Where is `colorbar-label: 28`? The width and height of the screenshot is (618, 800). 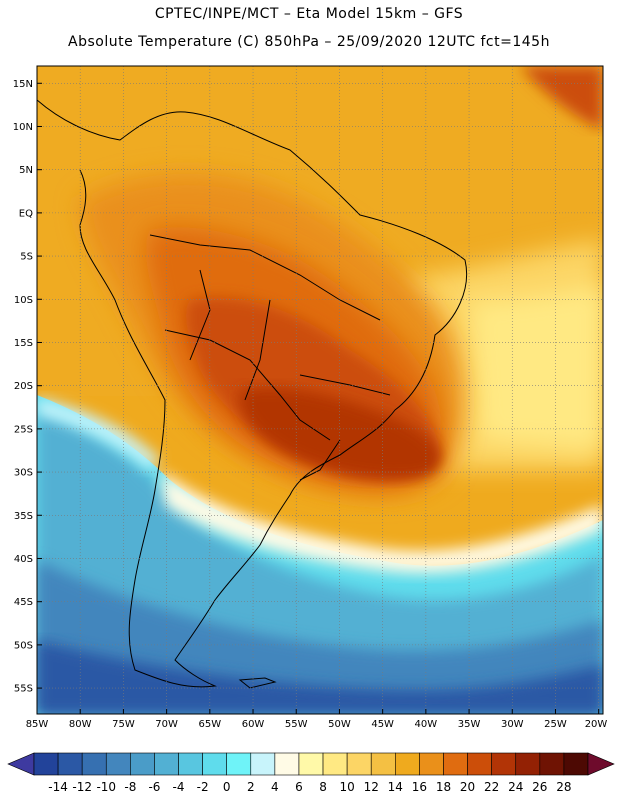 colorbar-label: 28 is located at coordinates (563, 787).